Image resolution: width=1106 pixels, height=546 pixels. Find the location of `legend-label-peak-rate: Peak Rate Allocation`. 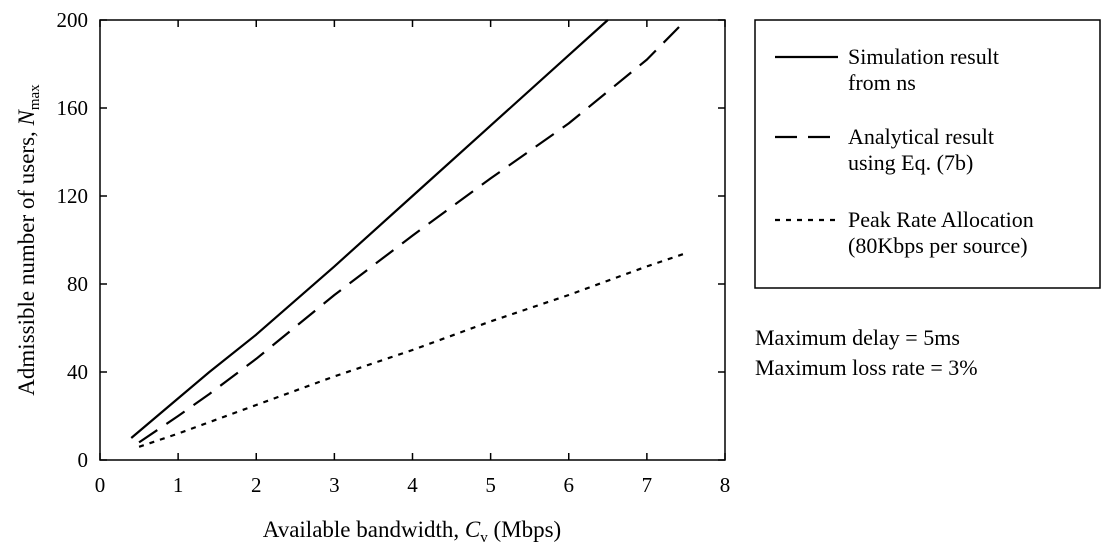

legend-label-peak-rate: Peak Rate Allocation is located at coordinates (941, 219).